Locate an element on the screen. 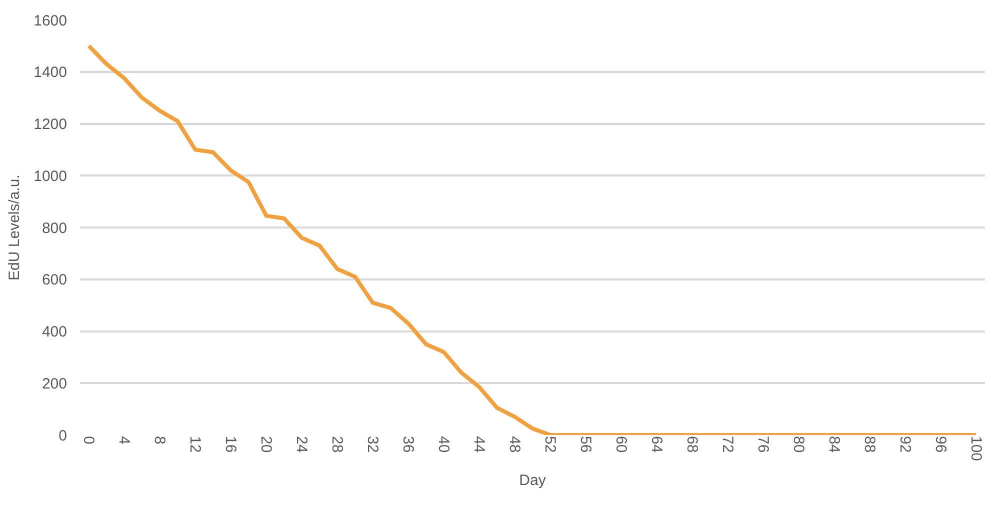  y-tick-label: 400 is located at coordinates (54, 332).